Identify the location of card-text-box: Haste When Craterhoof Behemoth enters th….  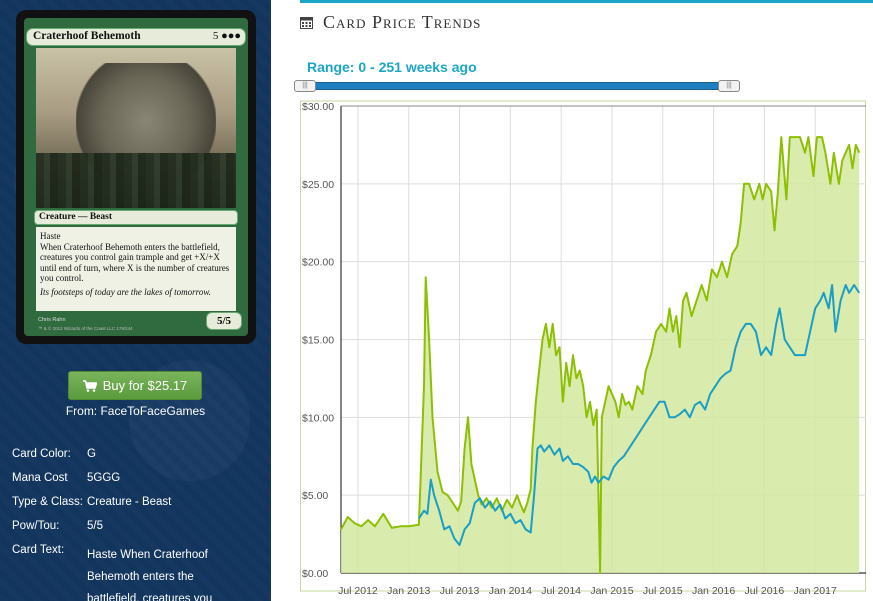
(136, 269).